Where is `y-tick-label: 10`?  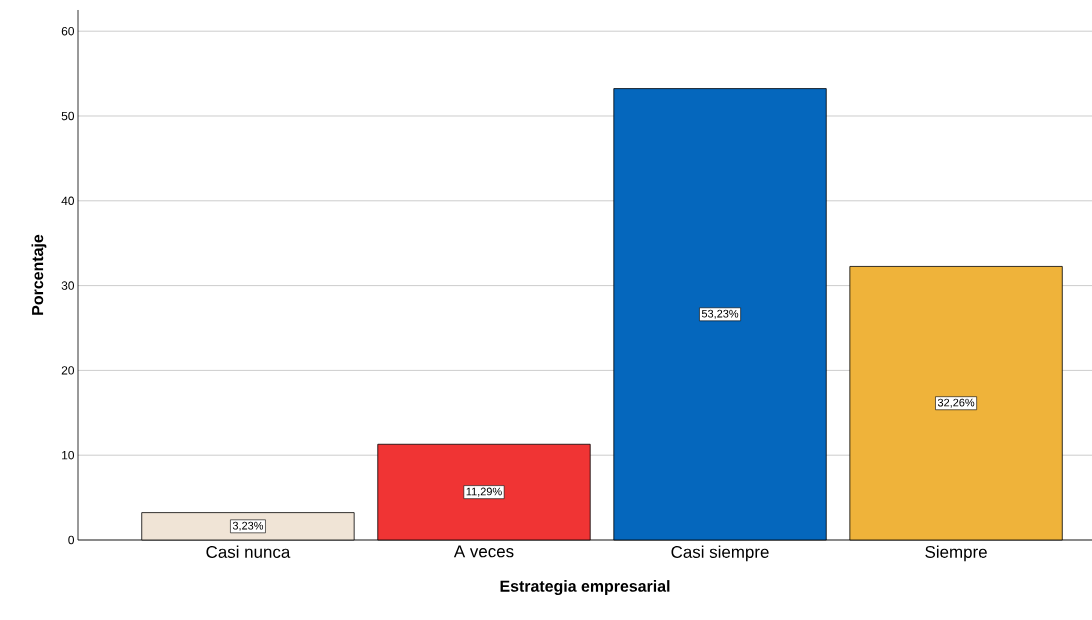 y-tick-label: 10 is located at coordinates (68, 455).